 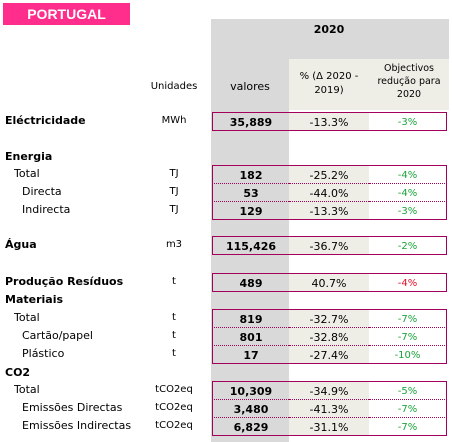 I want to click on row-objective: -10%, so click(x=408, y=354).